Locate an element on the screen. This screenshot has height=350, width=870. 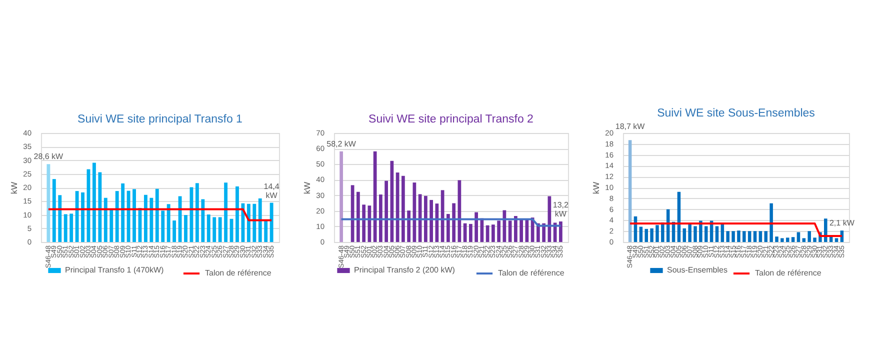
legend-label: Principal Transfo 2 (200 kW) is located at coordinates (405, 270).